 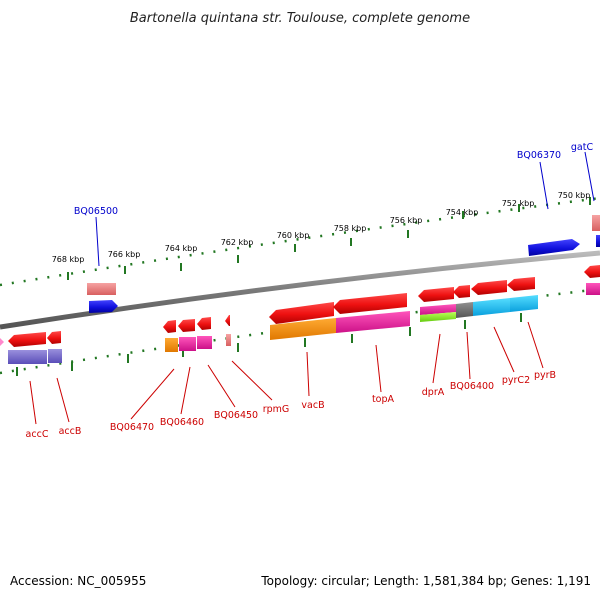 I want to click on gene-box-gatC-blue, so click(x=598, y=241).